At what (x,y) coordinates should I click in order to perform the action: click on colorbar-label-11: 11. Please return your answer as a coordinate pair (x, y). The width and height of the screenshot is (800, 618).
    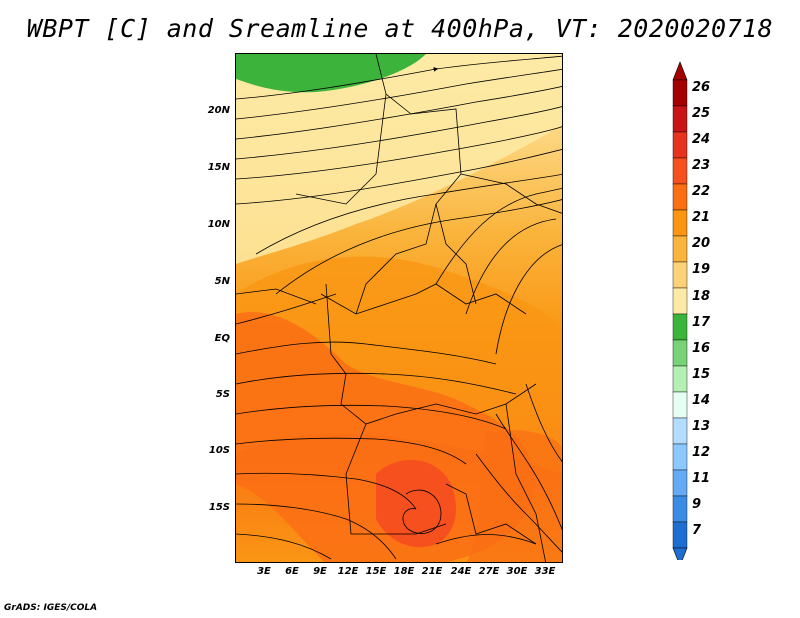
    Looking at the image, I should click on (701, 478).